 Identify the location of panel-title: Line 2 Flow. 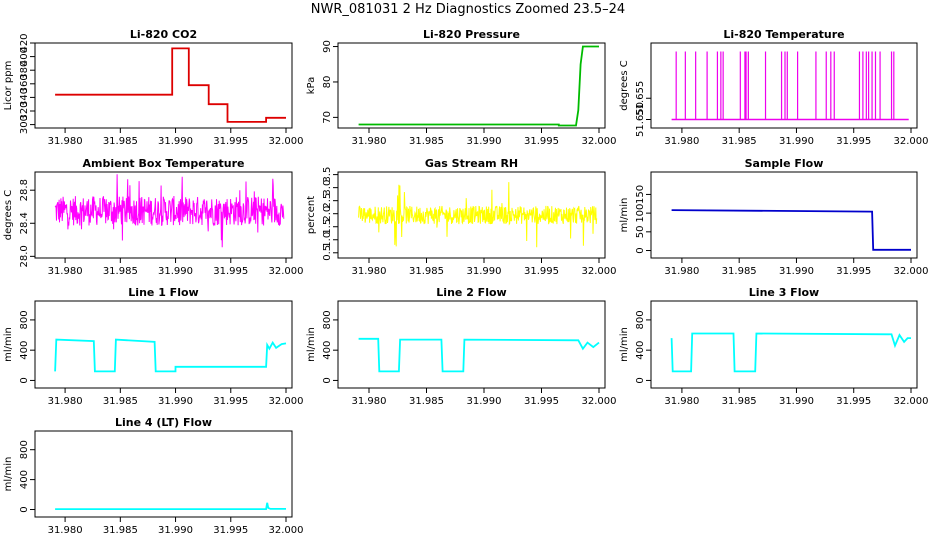
(471, 292).